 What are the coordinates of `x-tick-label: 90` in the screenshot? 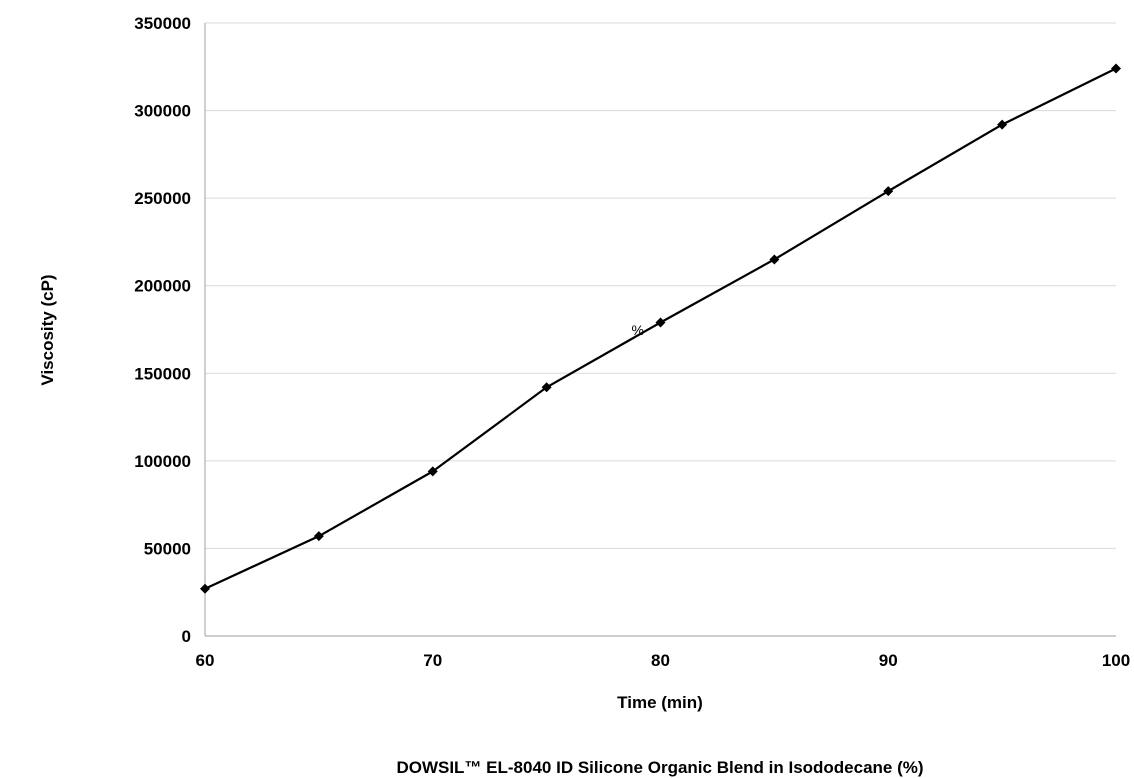 It's located at (888, 660).